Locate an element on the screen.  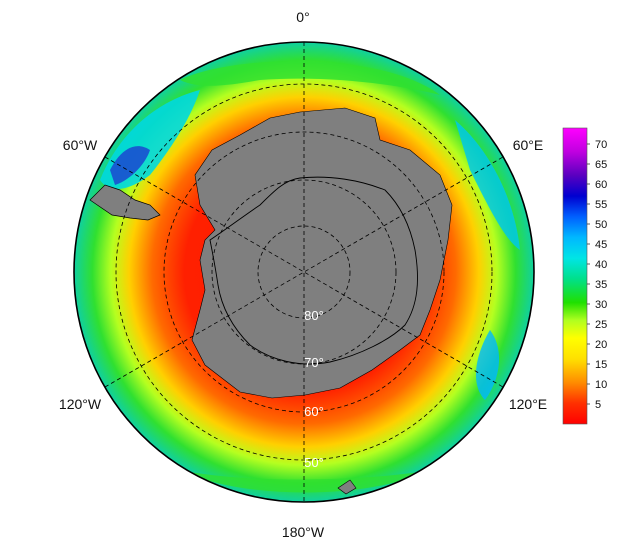
colorbar-tick-label: 10 is located at coordinates (601, 385).